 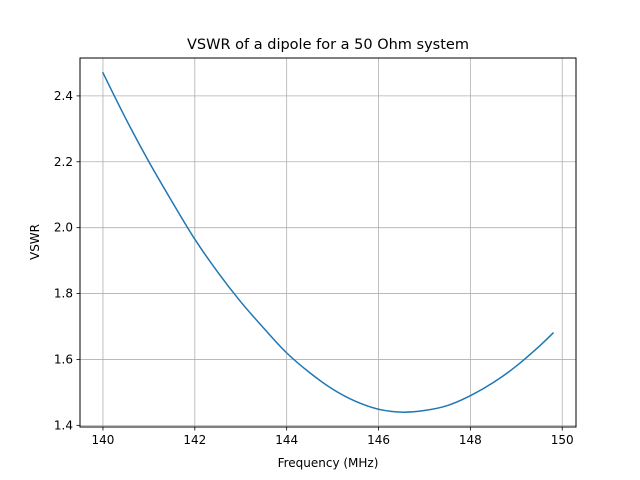 What do you see at coordinates (328, 463) in the screenshot?
I see `x-axis-label: Frequency (MHz)` at bounding box center [328, 463].